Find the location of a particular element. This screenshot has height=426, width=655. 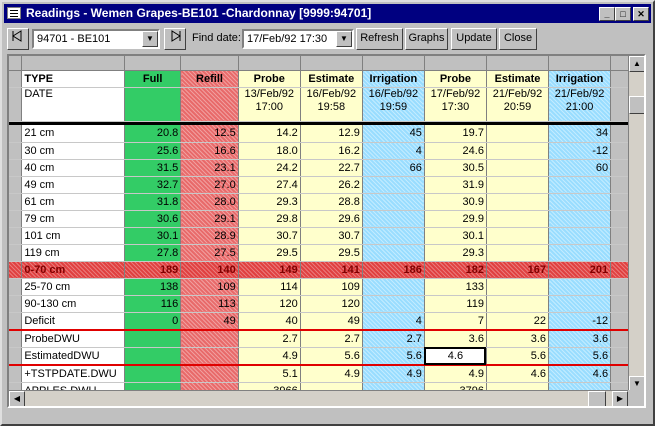

table-cell: 30.5 is located at coordinates (455, 168).